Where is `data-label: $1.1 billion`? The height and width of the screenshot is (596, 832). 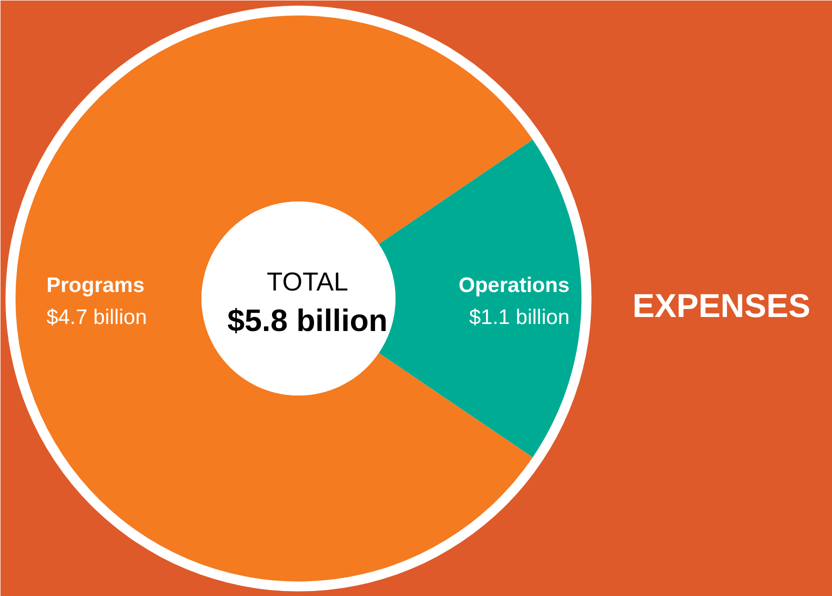 data-label: $1.1 billion is located at coordinates (519, 317).